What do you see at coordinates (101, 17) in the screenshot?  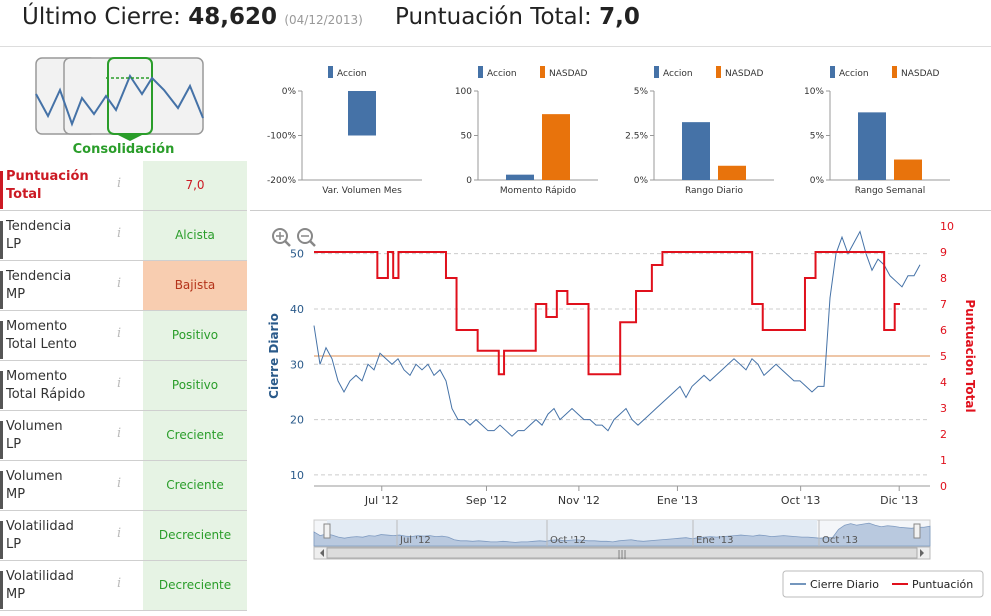 I see `last-close-label: Último Cierre:` at bounding box center [101, 17].